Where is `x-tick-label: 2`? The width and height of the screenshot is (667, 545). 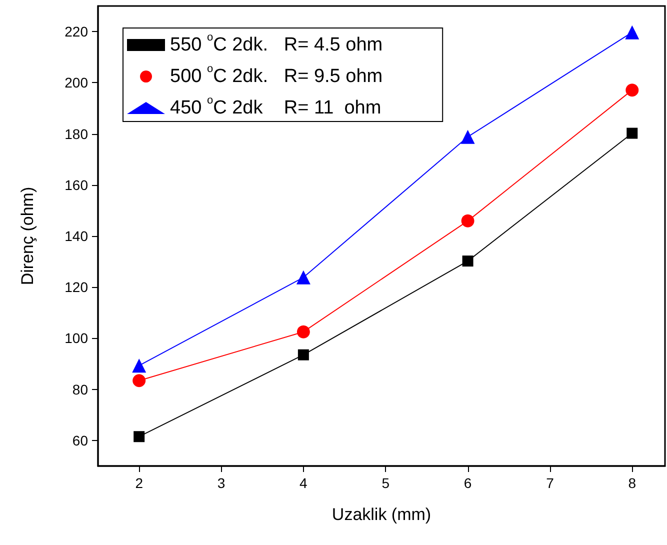 x-tick-label: 2 is located at coordinates (139, 483).